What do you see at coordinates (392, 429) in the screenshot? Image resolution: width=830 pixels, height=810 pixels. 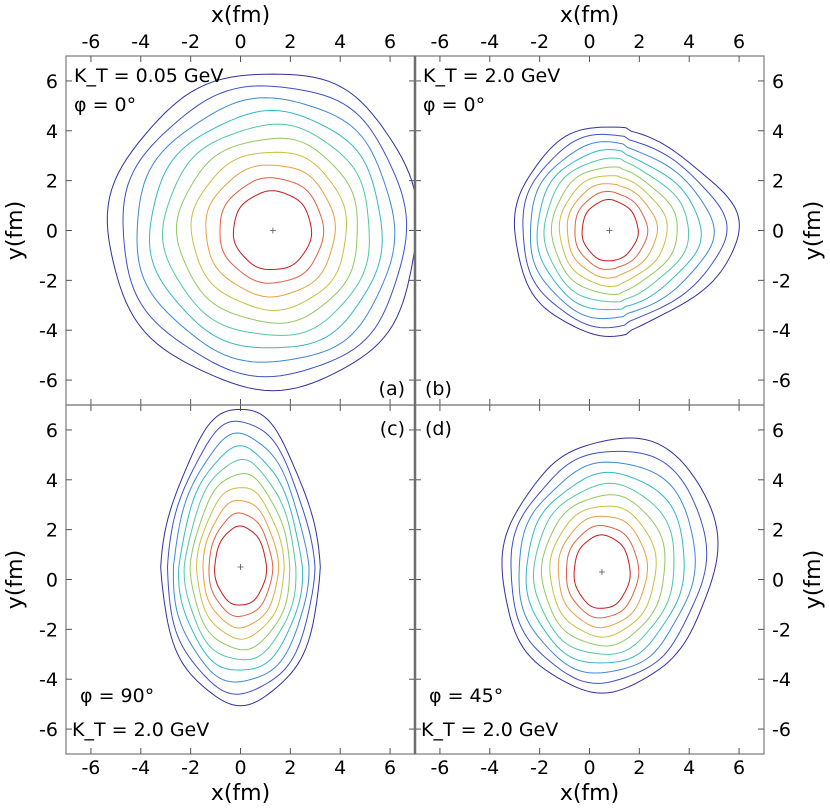 I see `panel-label: (c)` at bounding box center [392, 429].